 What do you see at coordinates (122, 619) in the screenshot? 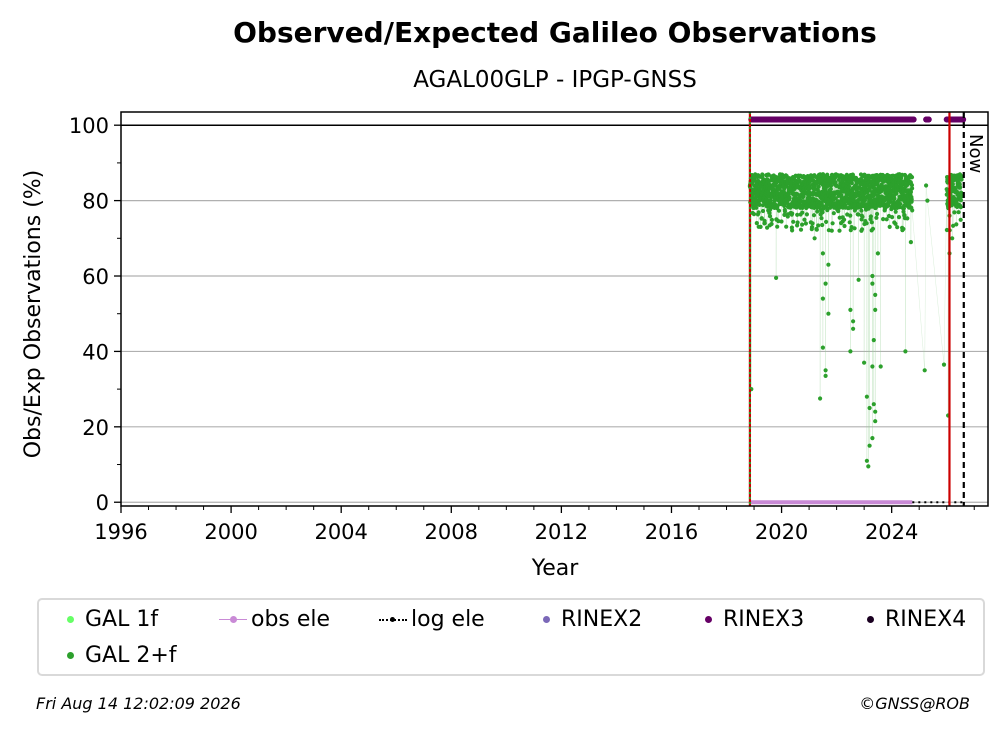
I see `legend-label-gal1f: GAL 1f` at bounding box center [122, 619].